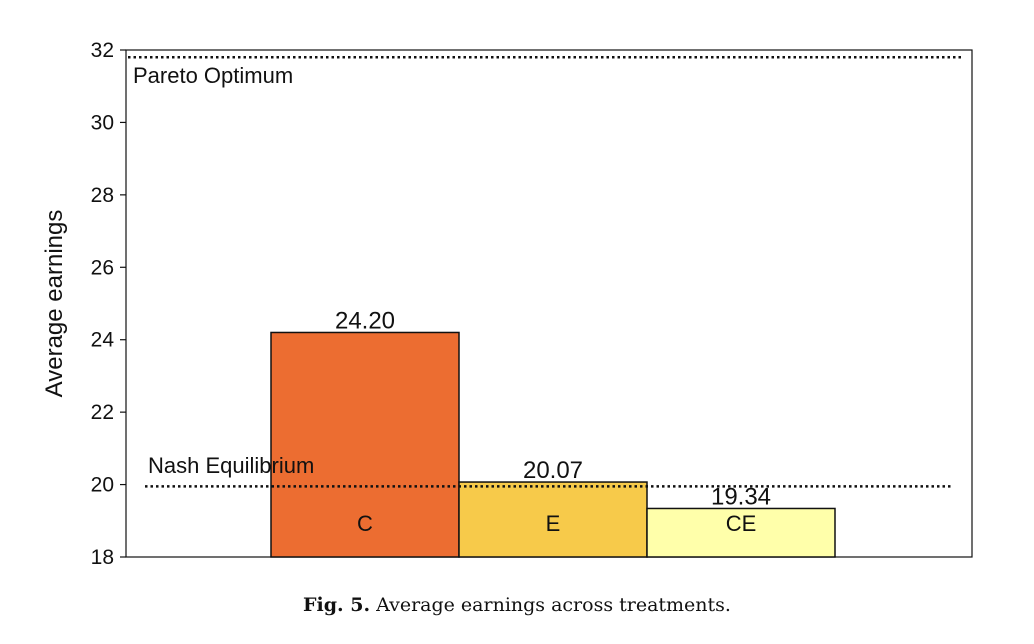 The image size is (1034, 644). What do you see at coordinates (365, 320) in the screenshot?
I see `bar-value-label: 24.20` at bounding box center [365, 320].